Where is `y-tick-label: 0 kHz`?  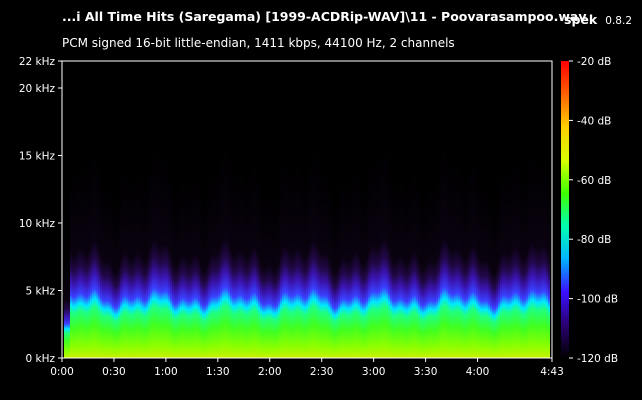
y-tick-label: 0 kHz is located at coordinates (40, 359).